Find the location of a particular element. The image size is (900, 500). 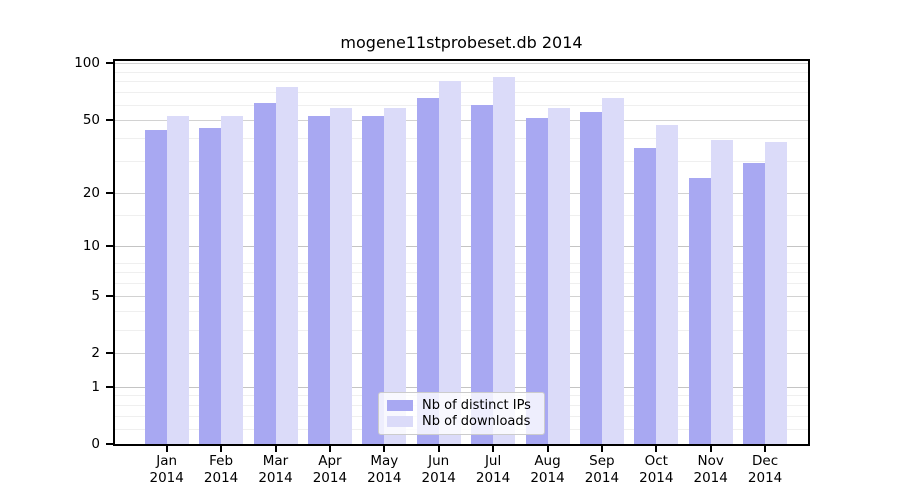

bar-distinct-ips-jan is located at coordinates (155, 286).